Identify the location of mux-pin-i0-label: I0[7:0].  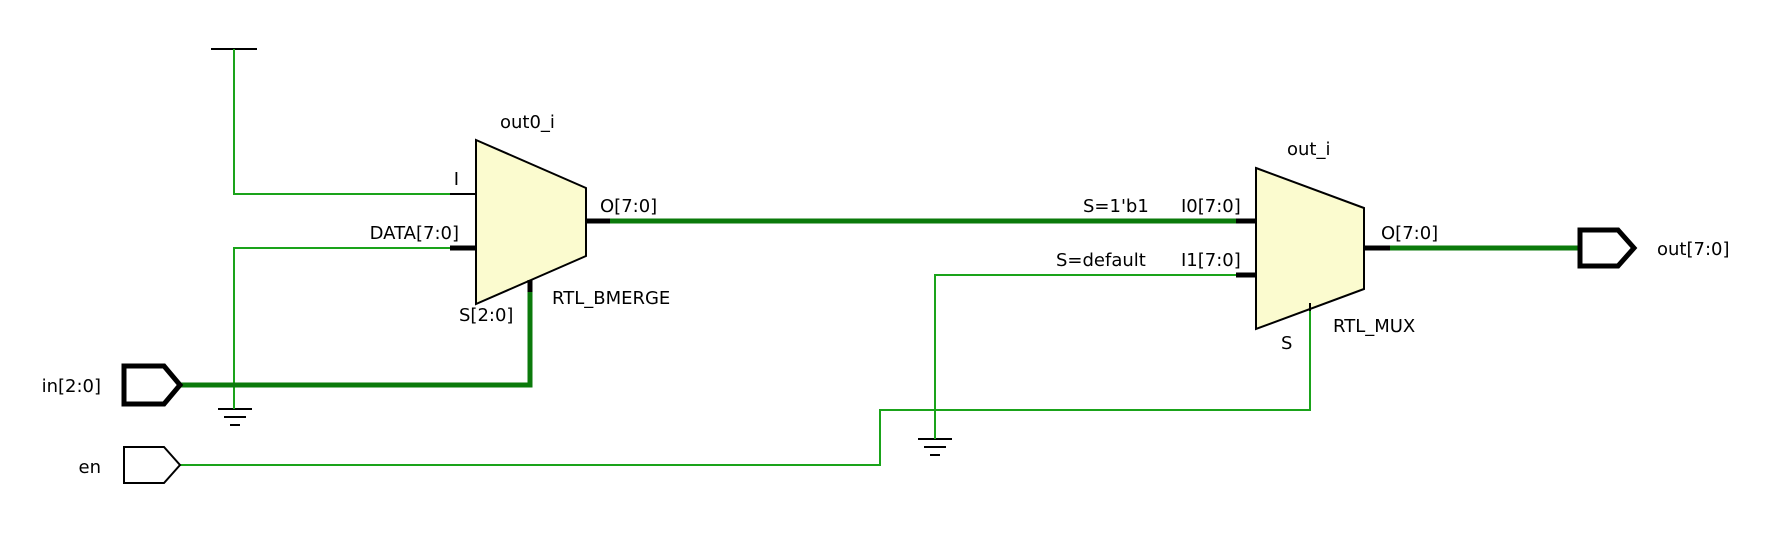
(1211, 206).